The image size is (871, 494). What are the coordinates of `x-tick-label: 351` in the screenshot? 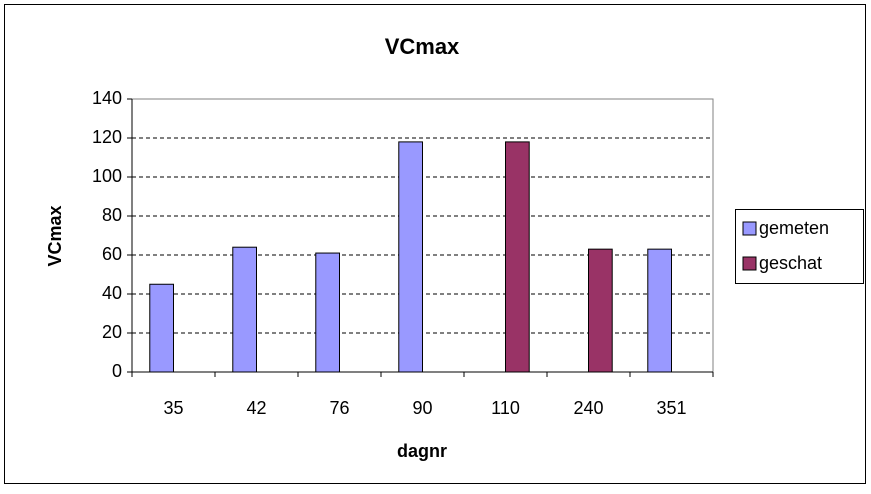 It's located at (671, 408).